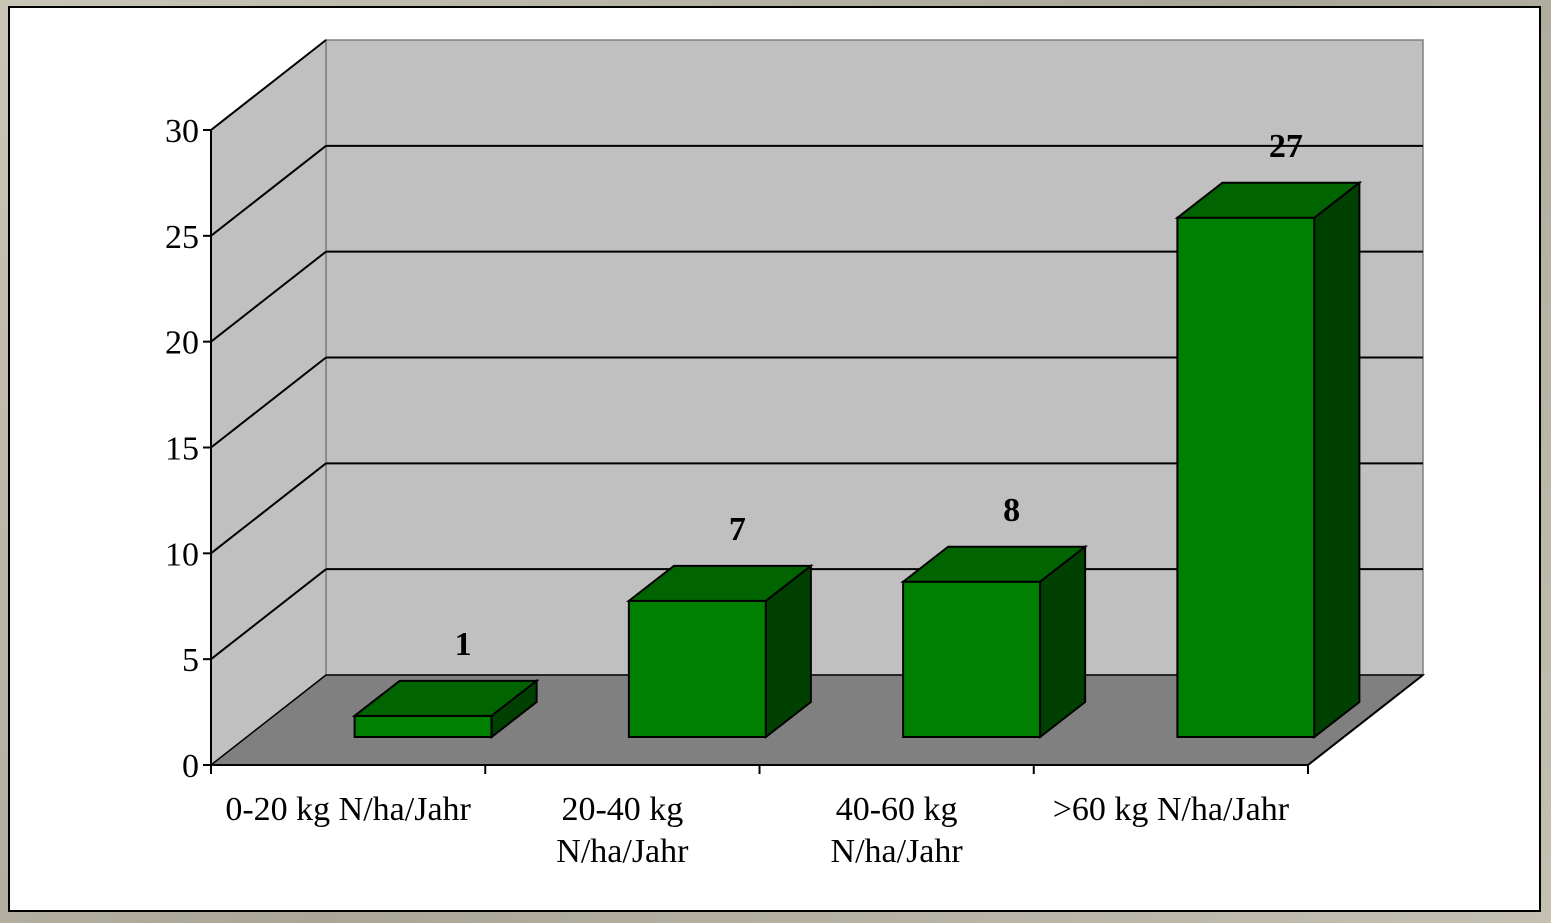 The width and height of the screenshot is (1551, 923). What do you see at coordinates (190, 766) in the screenshot?
I see `y-tick-label: 0` at bounding box center [190, 766].